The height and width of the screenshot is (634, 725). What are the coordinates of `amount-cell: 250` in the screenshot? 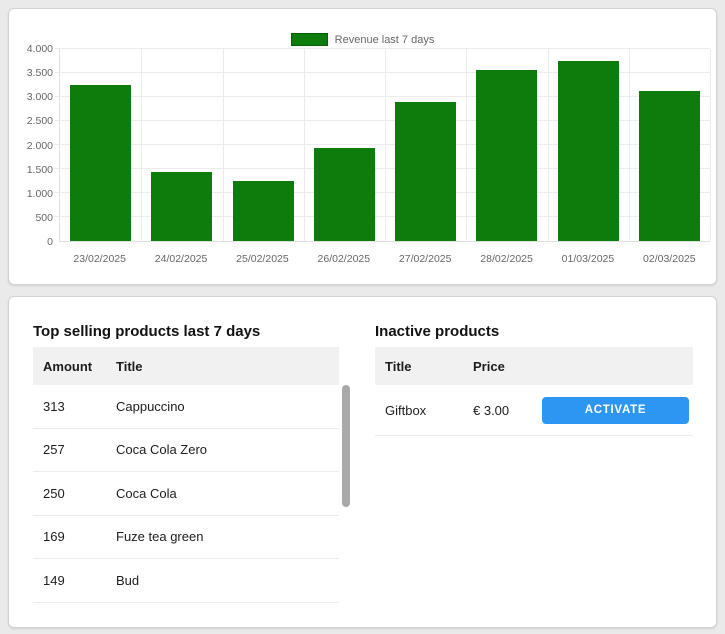 It's located at (54, 493).